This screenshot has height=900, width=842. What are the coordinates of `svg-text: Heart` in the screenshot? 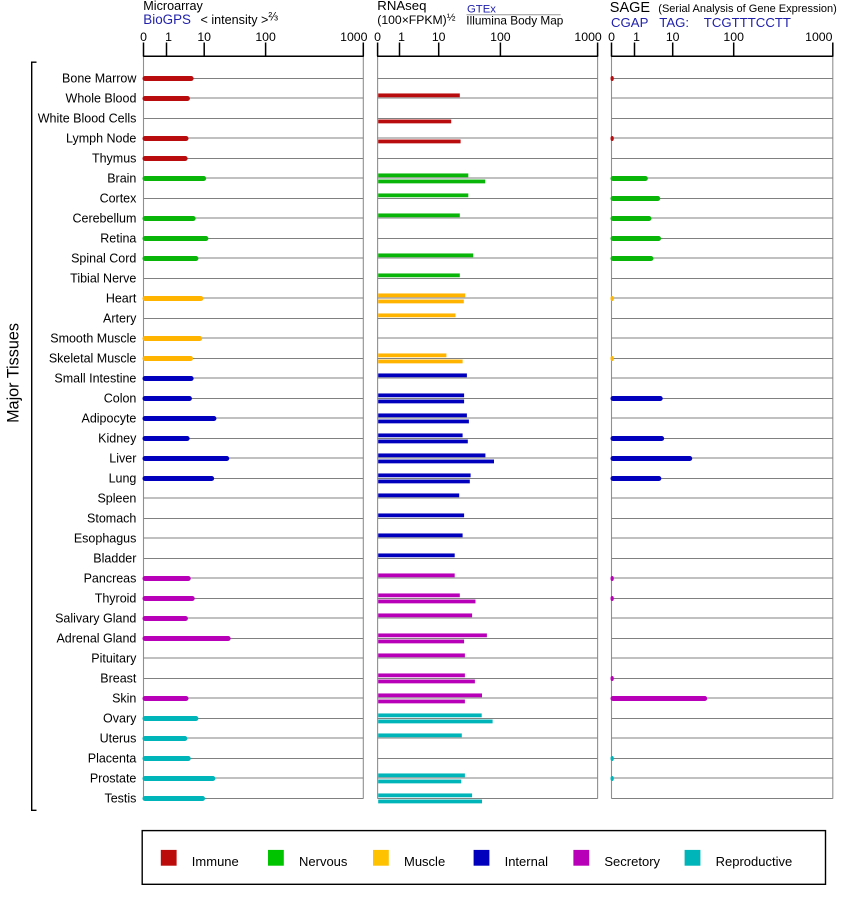 It's located at (121, 298).